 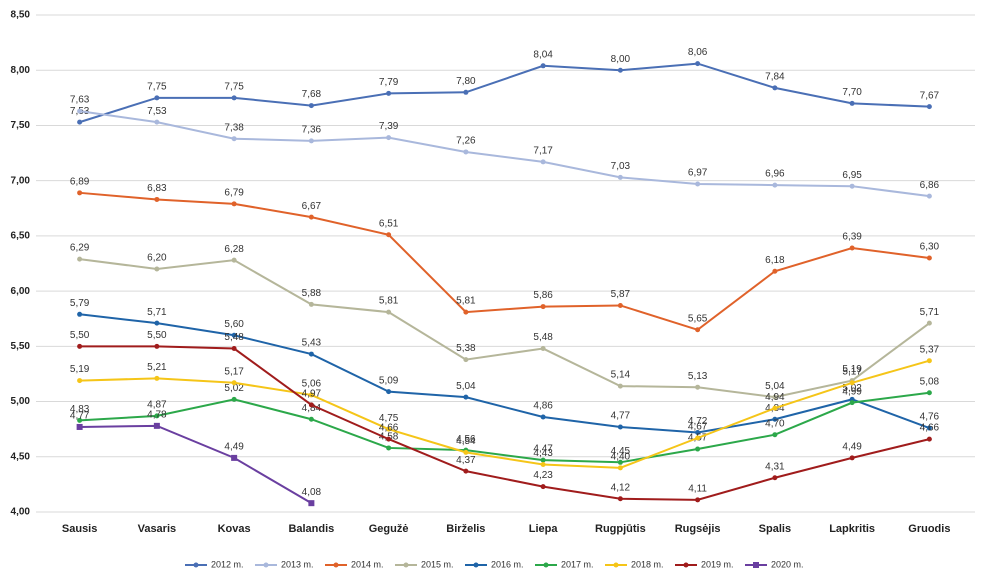 I want to click on data-label: 5,38, so click(x=466, y=348).